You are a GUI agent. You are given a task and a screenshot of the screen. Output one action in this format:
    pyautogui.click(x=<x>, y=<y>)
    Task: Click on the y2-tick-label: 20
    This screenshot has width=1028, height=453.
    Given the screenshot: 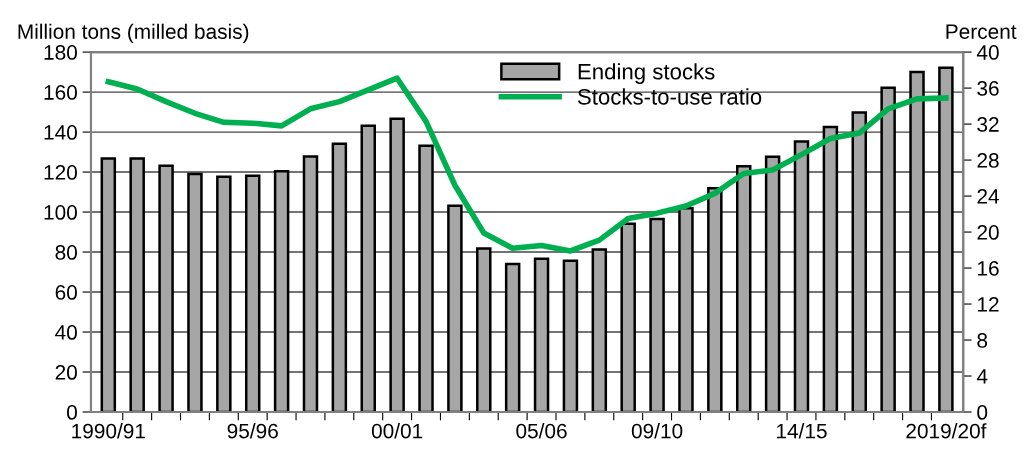 What is the action you would take?
    pyautogui.click(x=988, y=232)
    